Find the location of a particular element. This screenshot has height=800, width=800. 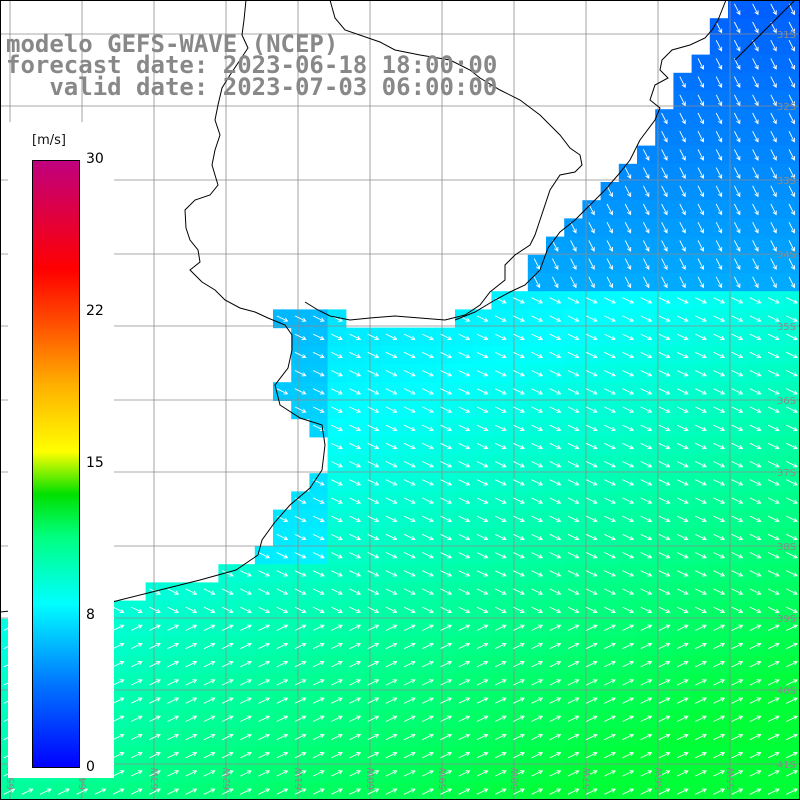

coastline-uruguay is located at coordinates (590, 160).